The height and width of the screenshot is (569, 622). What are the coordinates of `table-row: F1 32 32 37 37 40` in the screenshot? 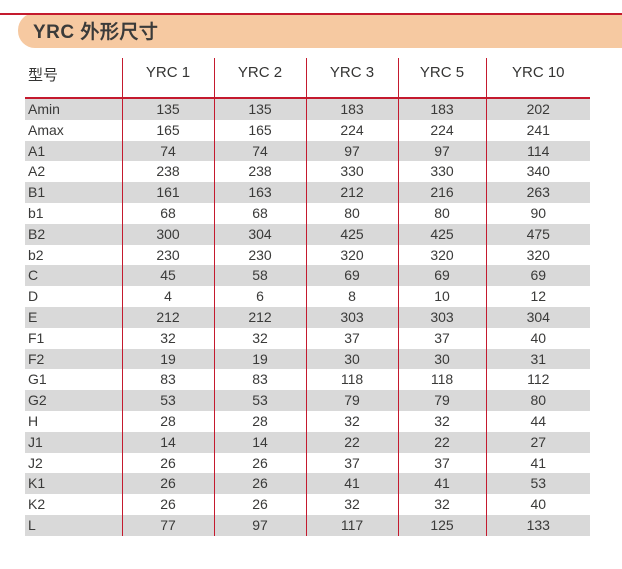 It's located at (307, 338).